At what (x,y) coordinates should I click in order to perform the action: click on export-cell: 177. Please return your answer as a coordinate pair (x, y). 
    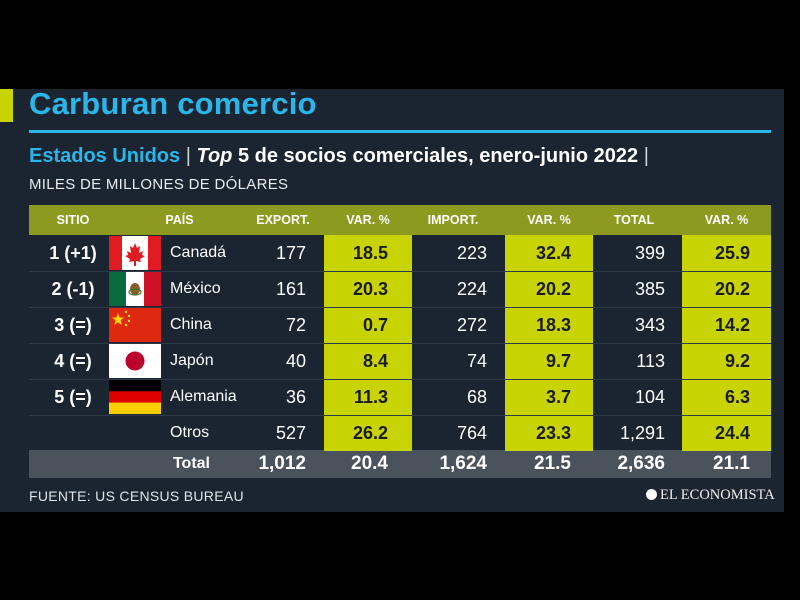
    Looking at the image, I should click on (290, 253).